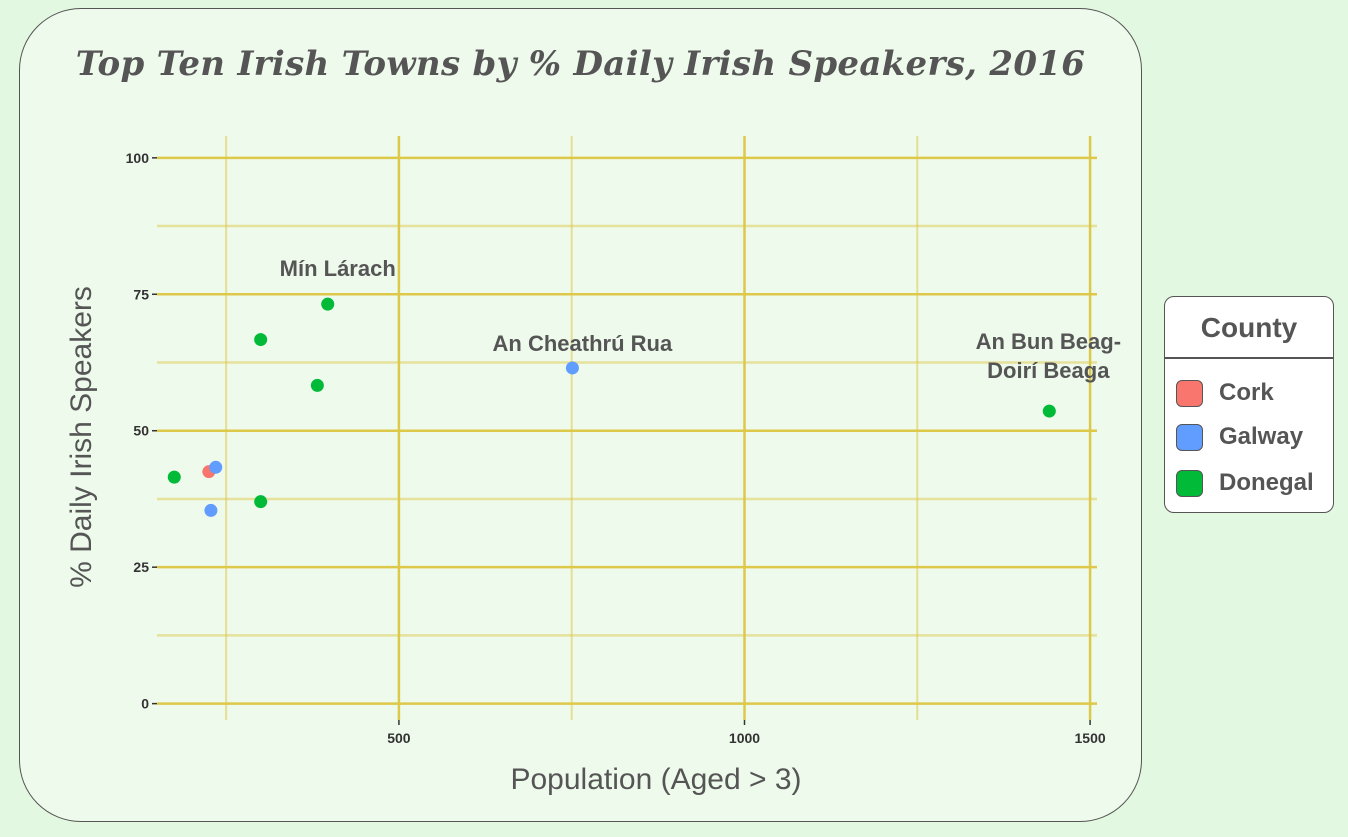 This screenshot has width=1348, height=837. Describe the element at coordinates (1189, 483) in the screenshot. I see `legend-swatch-donegal` at that location.